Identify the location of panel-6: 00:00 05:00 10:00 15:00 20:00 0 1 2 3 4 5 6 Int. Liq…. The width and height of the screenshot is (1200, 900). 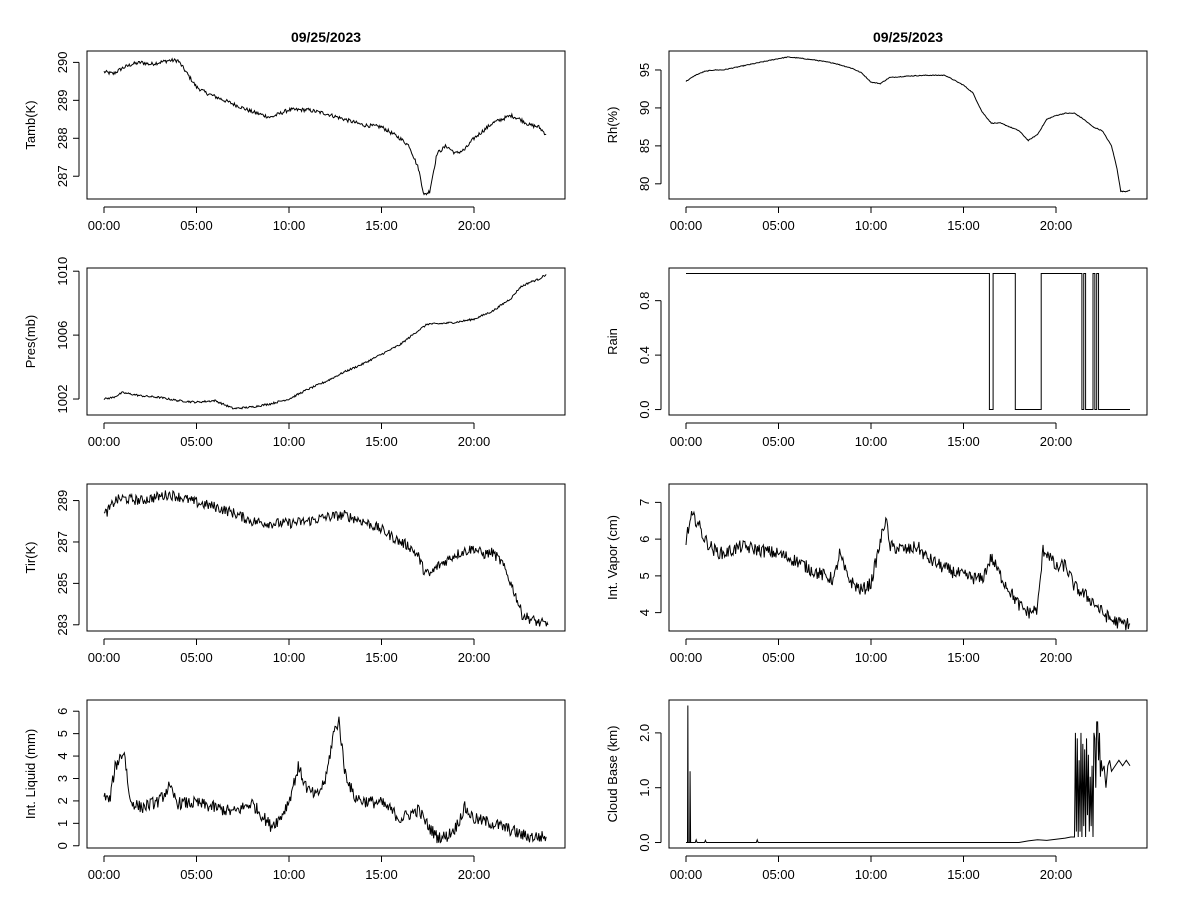
(294, 790).